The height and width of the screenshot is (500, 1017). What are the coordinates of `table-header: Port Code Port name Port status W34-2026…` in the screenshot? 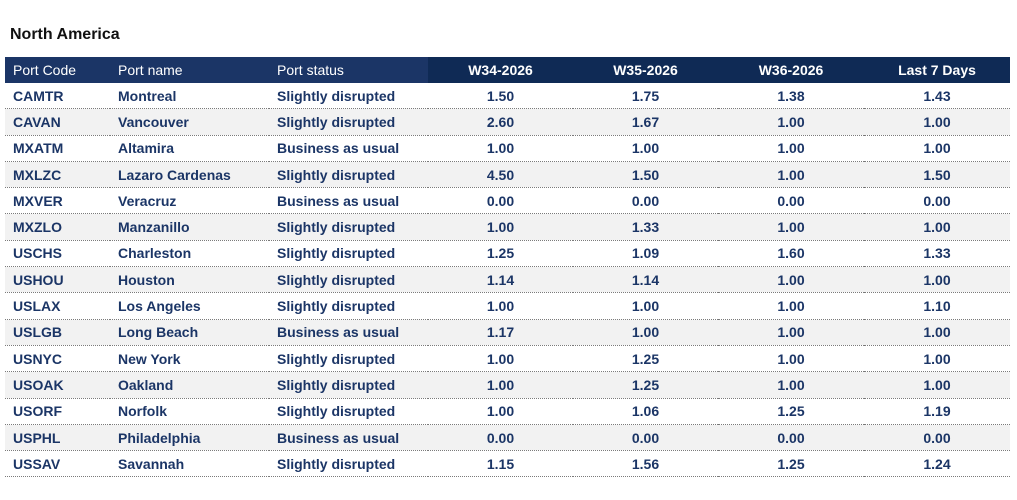 It's located at (507, 70).